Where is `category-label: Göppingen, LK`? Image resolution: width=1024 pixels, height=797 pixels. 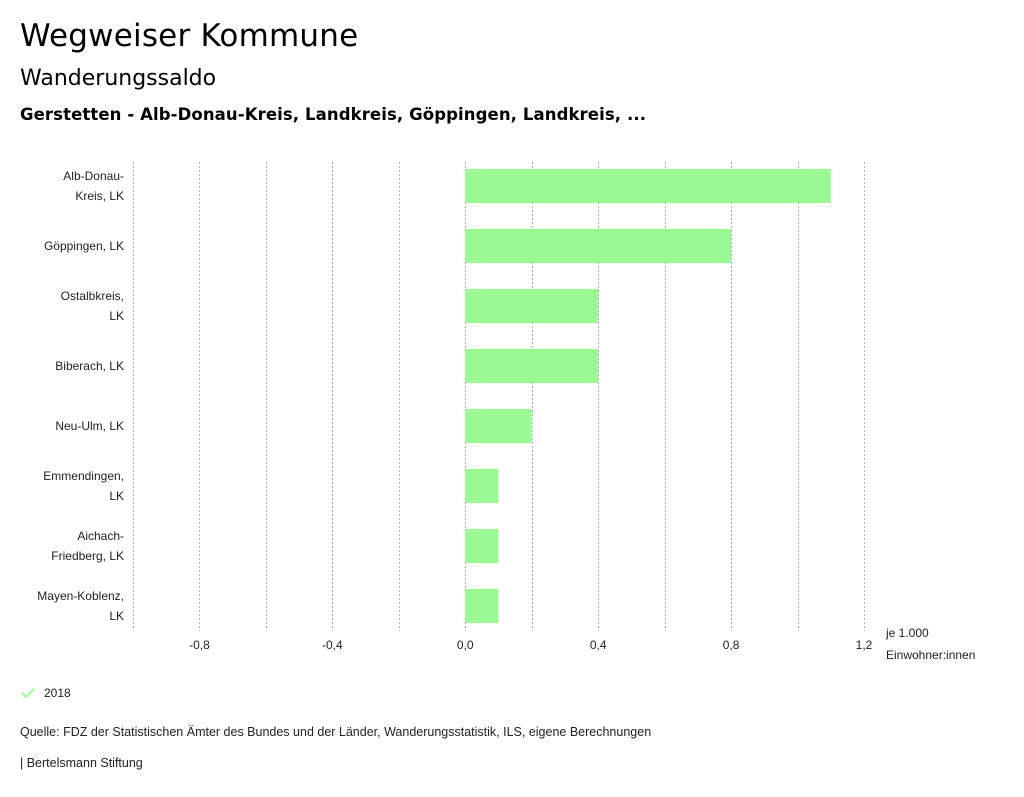
category-label: Göppingen, LK is located at coordinates (84, 246).